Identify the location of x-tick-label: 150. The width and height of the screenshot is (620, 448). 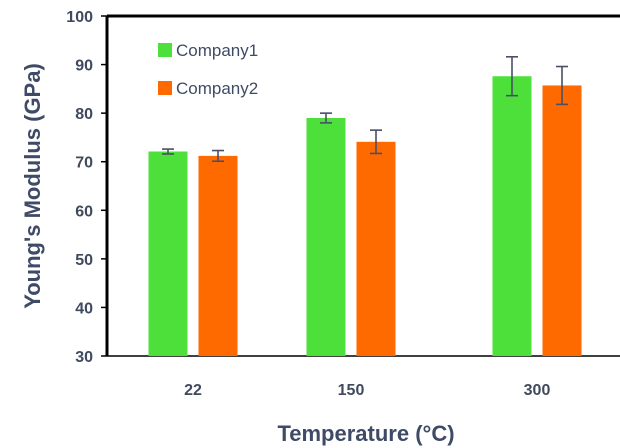
(351, 390).